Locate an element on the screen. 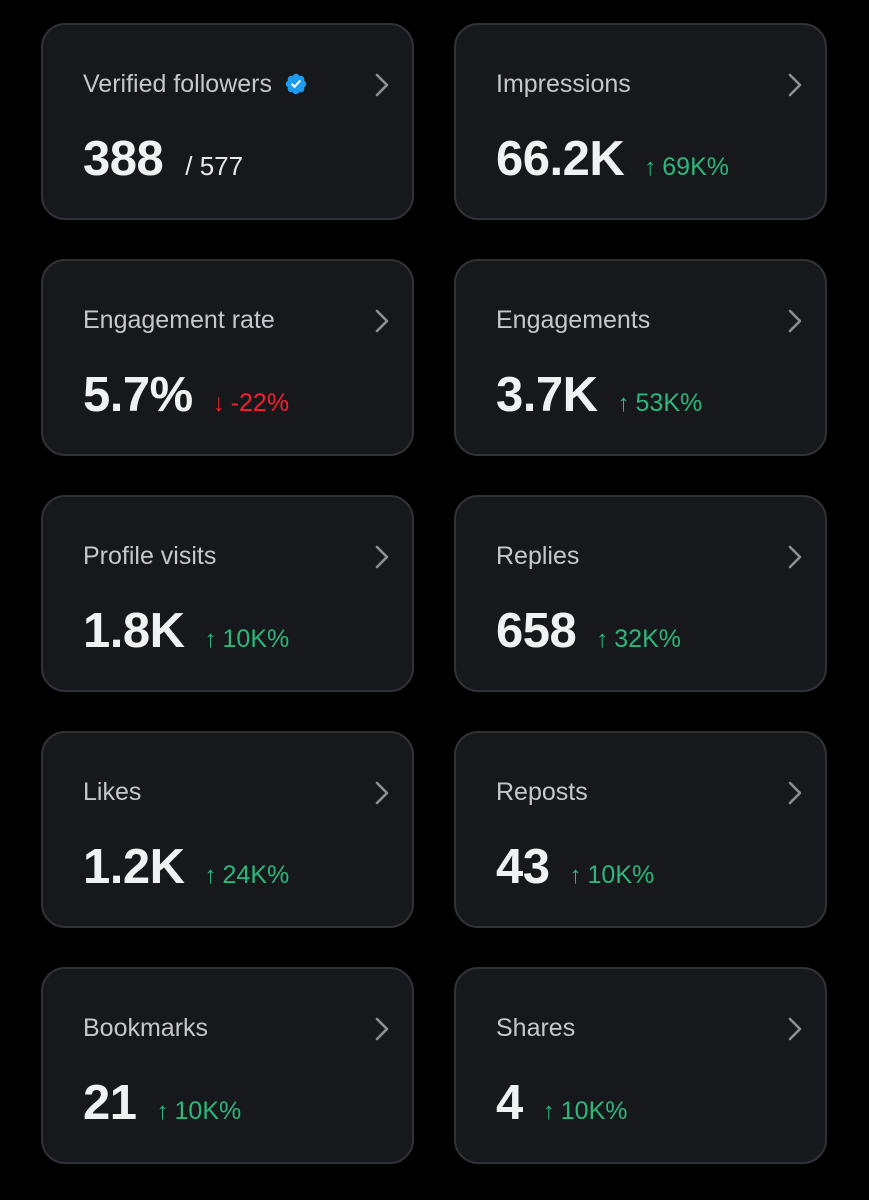 The width and height of the screenshot is (869, 1200). metric-change: ↑ 69K% is located at coordinates (686, 167).